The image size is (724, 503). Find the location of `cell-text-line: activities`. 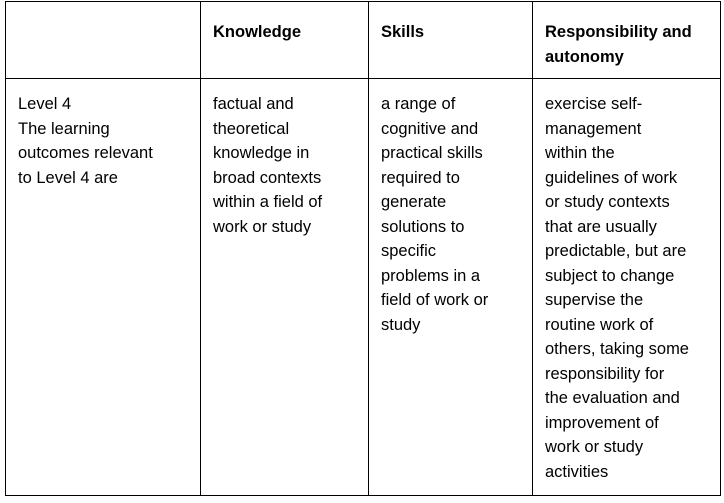

cell-text-line: activities is located at coordinates (577, 471).